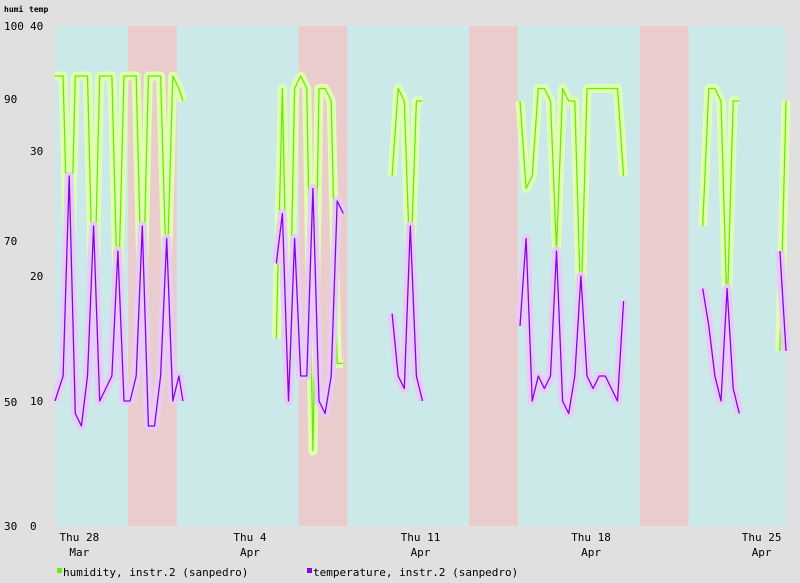  Describe the element at coordinates (10, 99) in the screenshot. I see `y-left-tick-label: 90` at that location.